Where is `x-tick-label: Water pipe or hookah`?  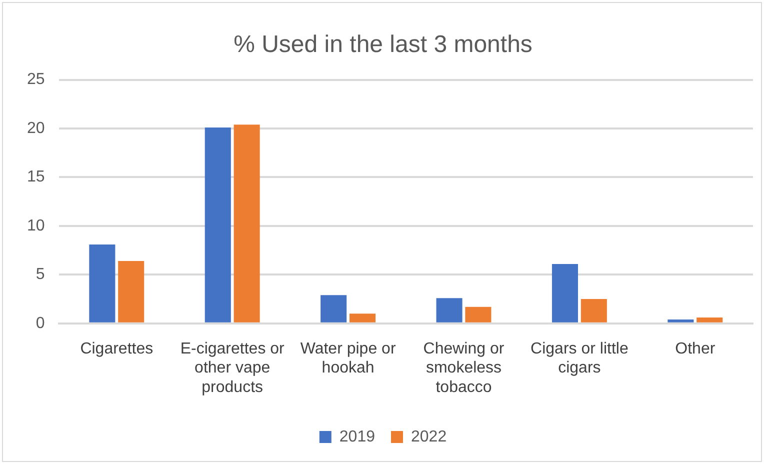
x-tick-label: Water pipe or hookah is located at coordinates (348, 358).